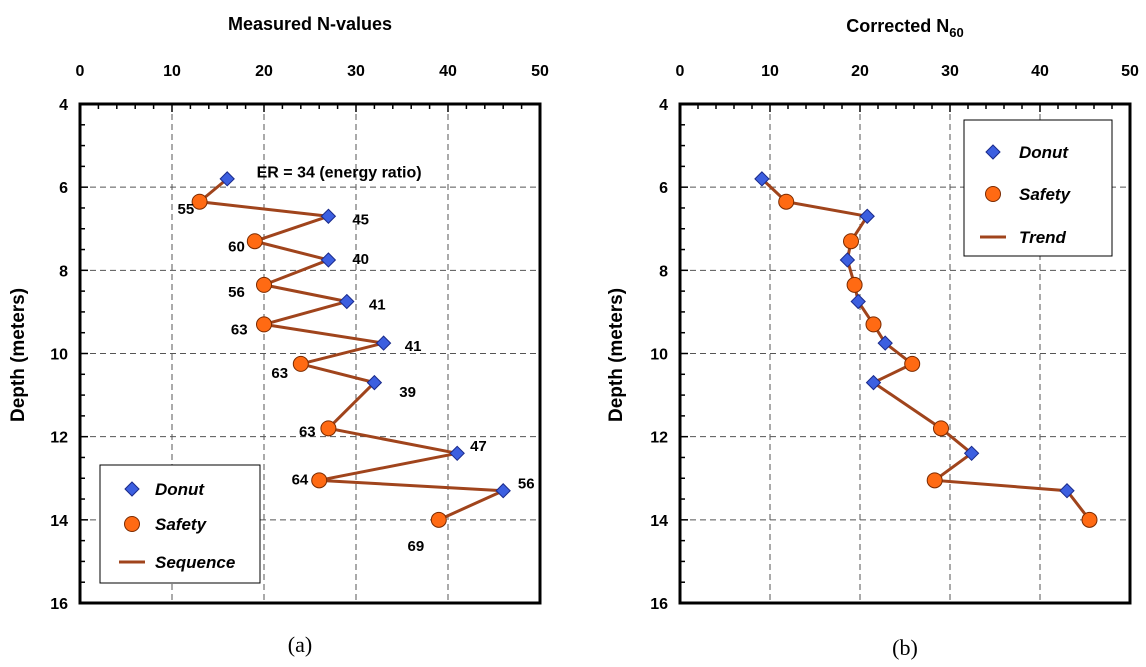 Image resolution: width=1146 pixels, height=667 pixels. I want to click on chart-a-y-axis-label: Depth (meters), so click(18, 355).